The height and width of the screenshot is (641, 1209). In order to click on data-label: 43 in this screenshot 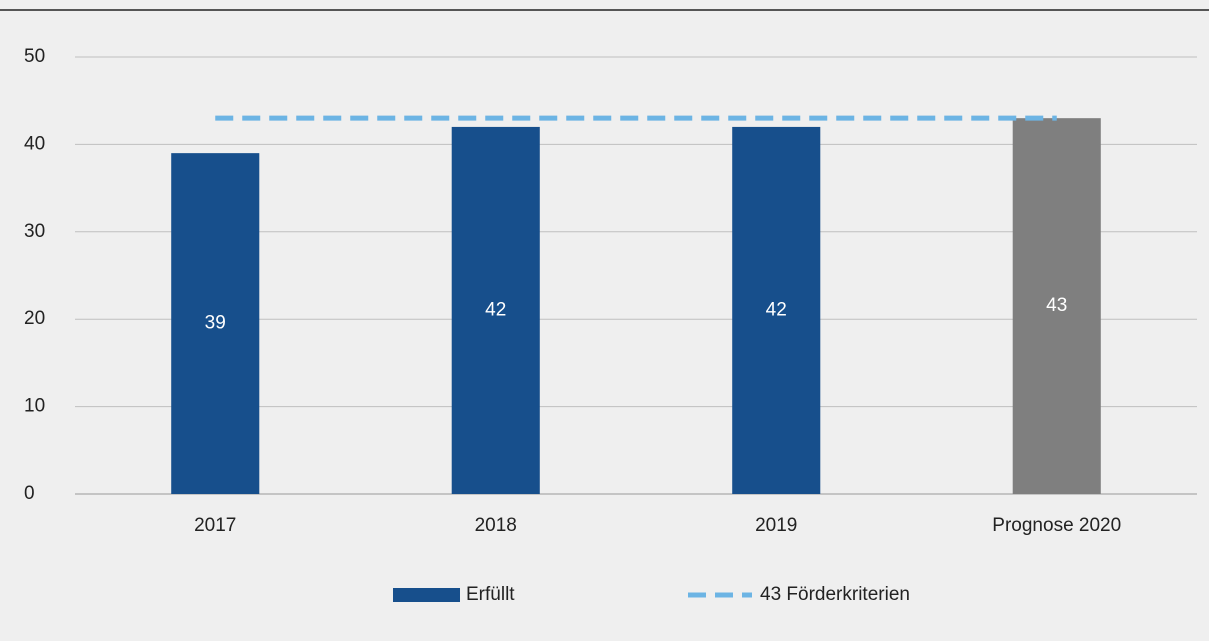, I will do `click(1056, 305)`.